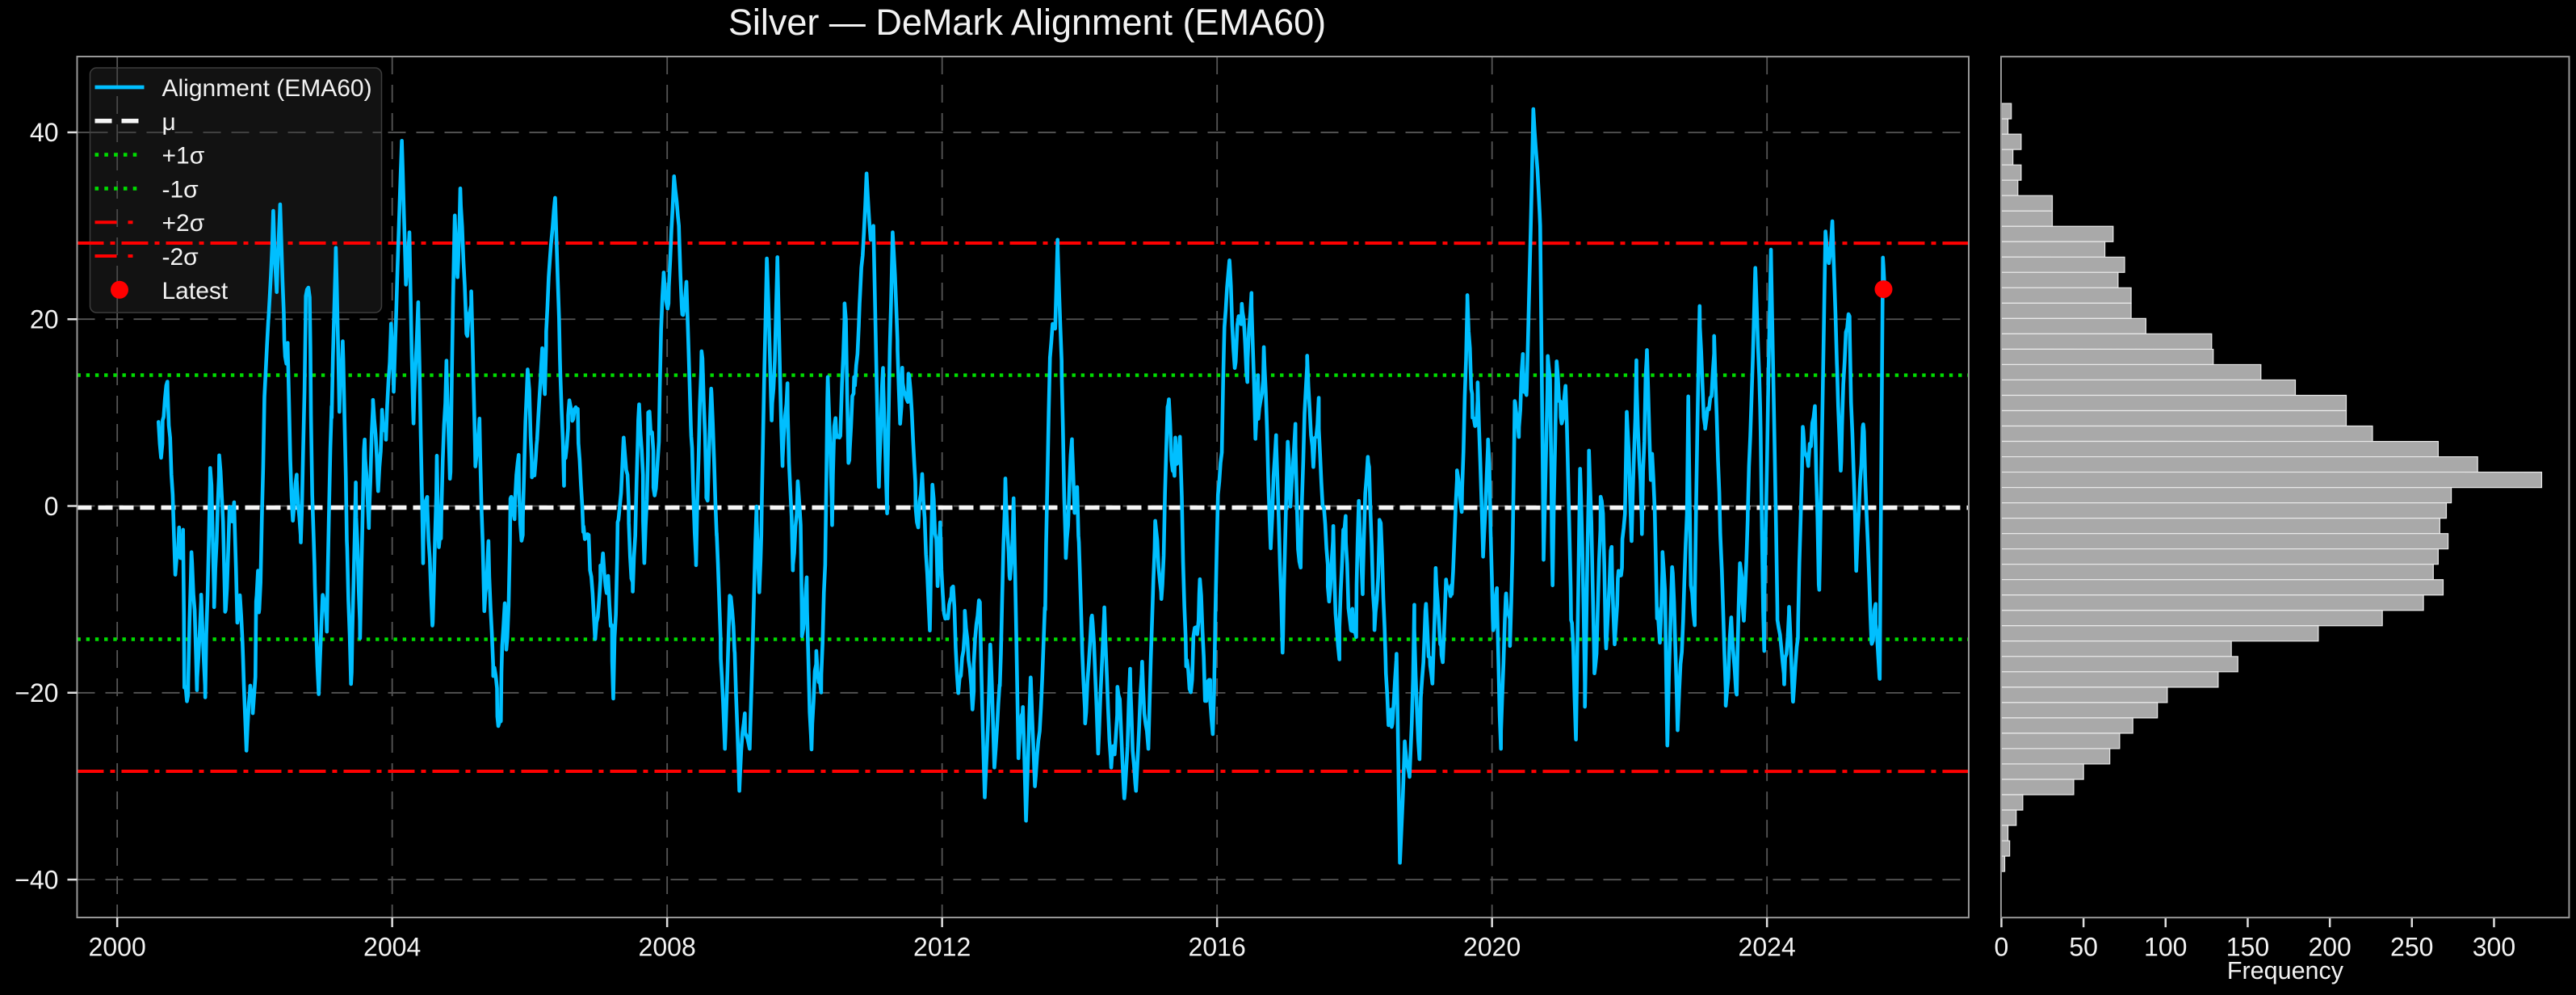 The image size is (2576, 995). I want to click on svg-text: -1σ, so click(180, 189).